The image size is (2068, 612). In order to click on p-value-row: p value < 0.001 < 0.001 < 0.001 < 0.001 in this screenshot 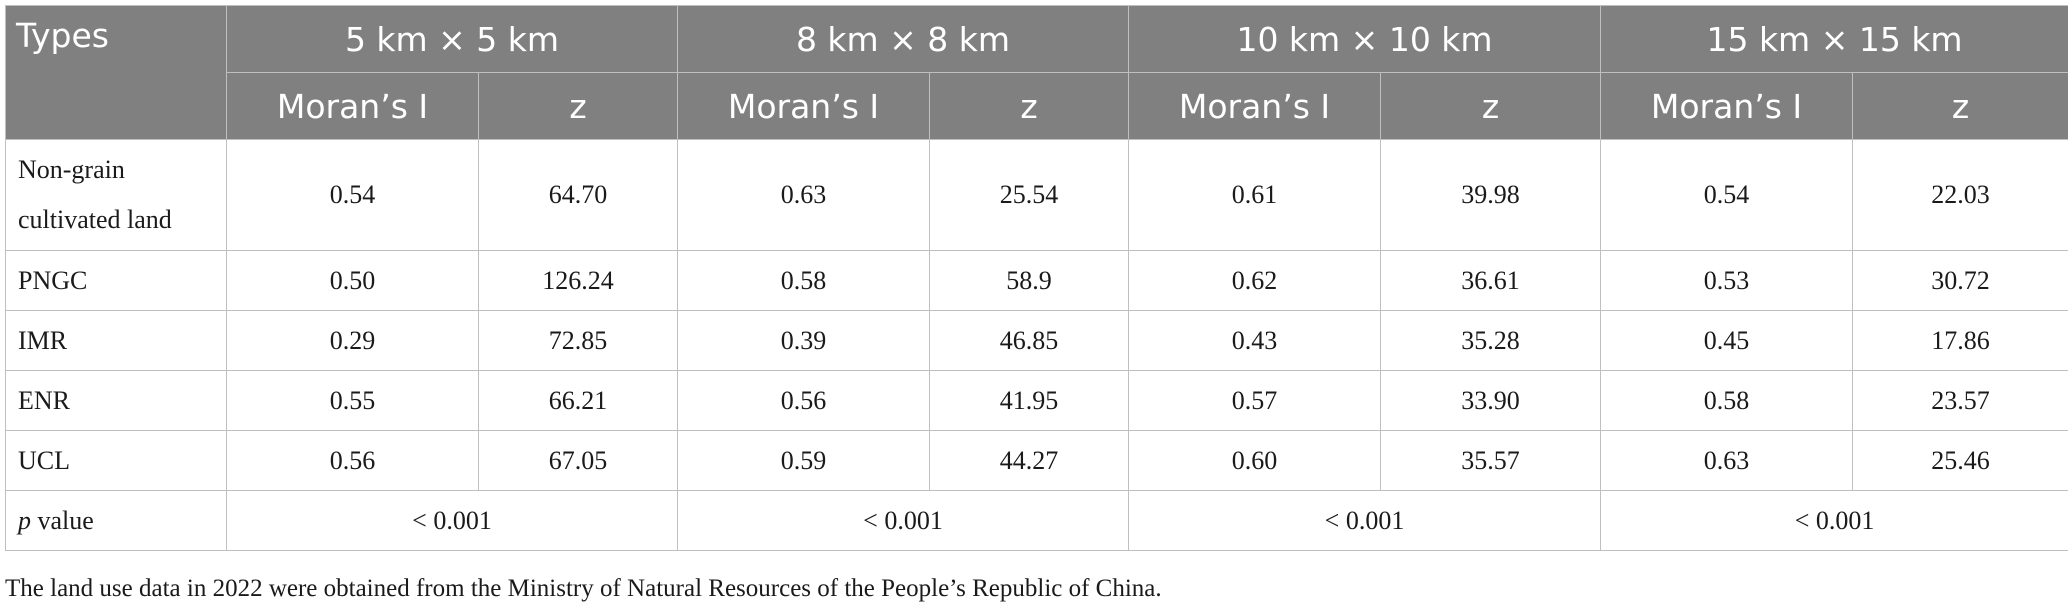, I will do `click(1036, 520)`.